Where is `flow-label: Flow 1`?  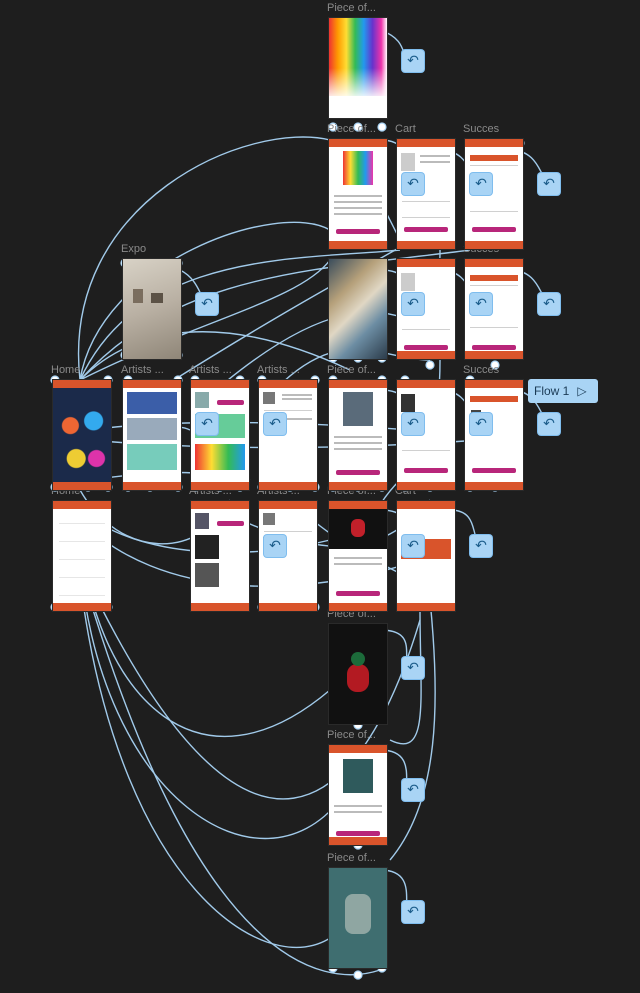 flow-label: Flow 1 is located at coordinates (552, 391).